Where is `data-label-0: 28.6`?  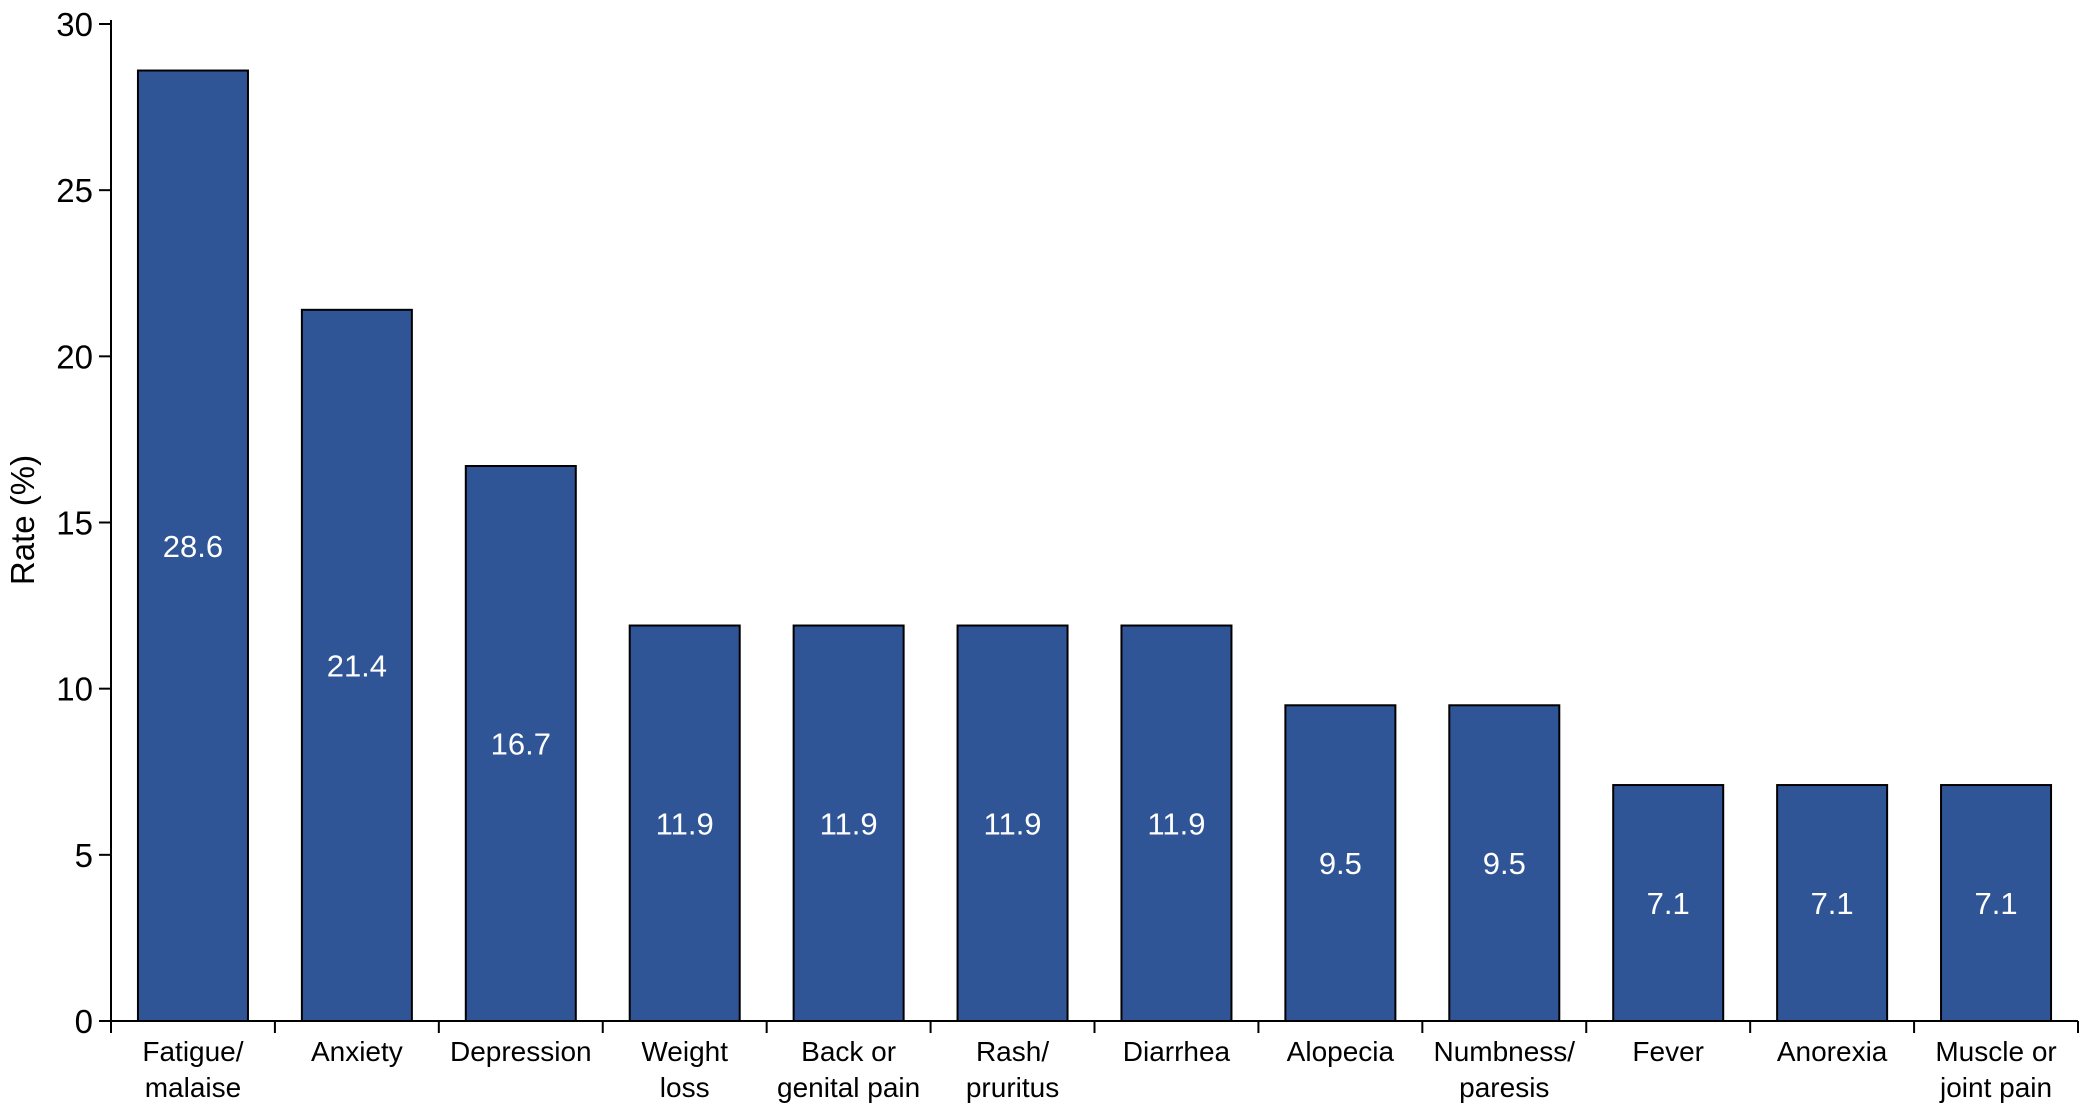 data-label-0: 28.6 is located at coordinates (193, 546).